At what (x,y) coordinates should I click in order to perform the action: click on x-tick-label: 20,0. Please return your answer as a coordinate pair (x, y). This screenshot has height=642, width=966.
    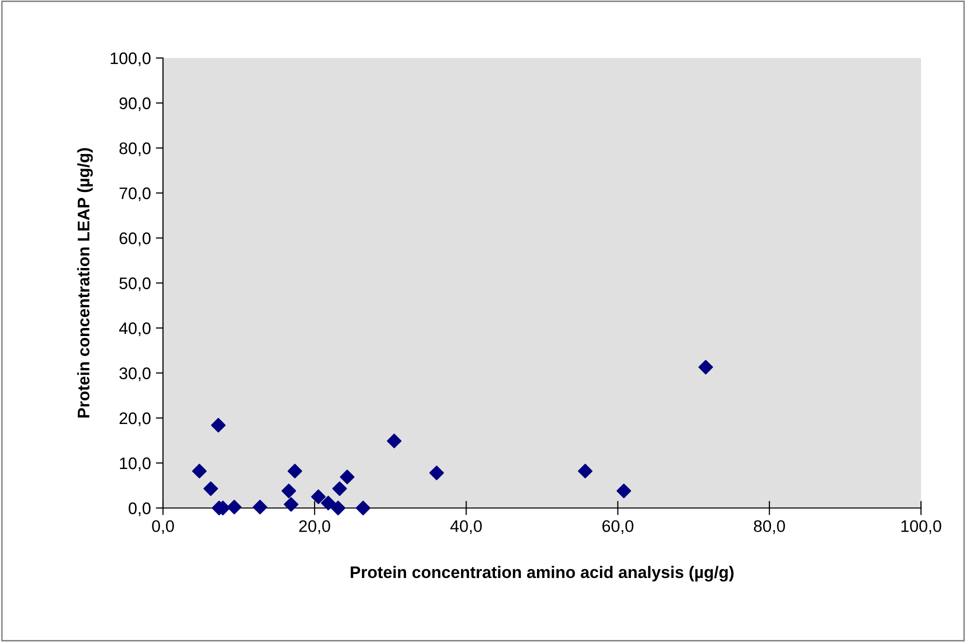
    Looking at the image, I should click on (314, 527).